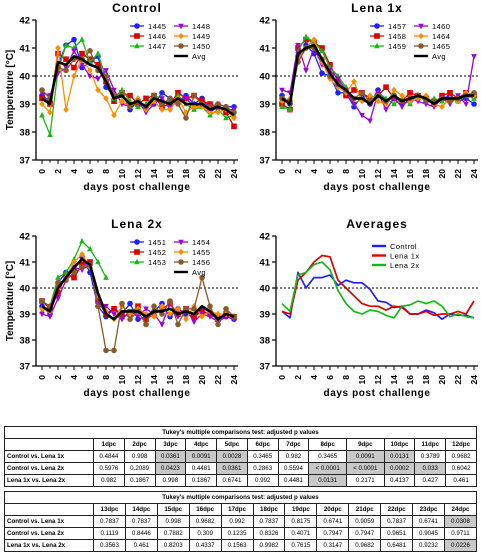 This screenshot has height=552, width=481. What do you see at coordinates (141, 533) in the screenshot?
I see `table-cell: 0.8446` at bounding box center [141, 533].